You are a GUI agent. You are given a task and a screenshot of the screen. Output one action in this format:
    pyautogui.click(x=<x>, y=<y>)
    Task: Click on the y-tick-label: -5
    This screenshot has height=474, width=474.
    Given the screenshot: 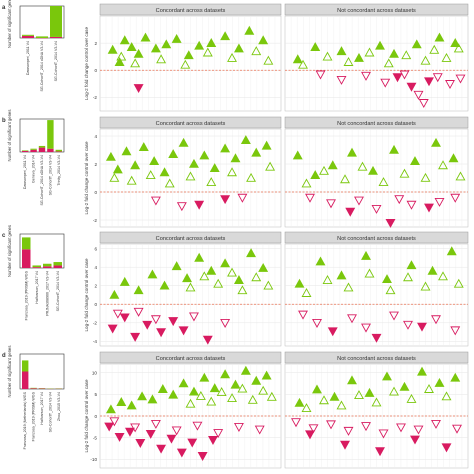 What is the action you would take?
    pyautogui.click(x=95, y=437)
    